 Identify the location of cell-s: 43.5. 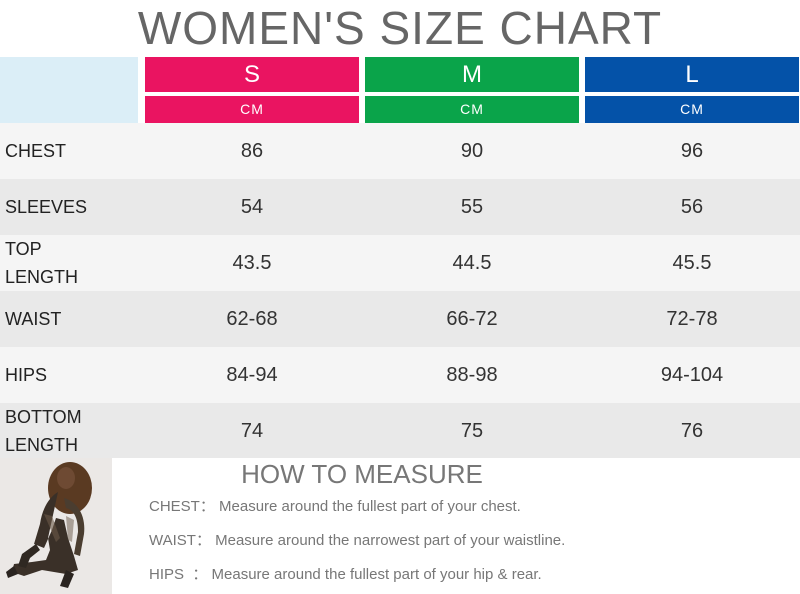
(252, 262).